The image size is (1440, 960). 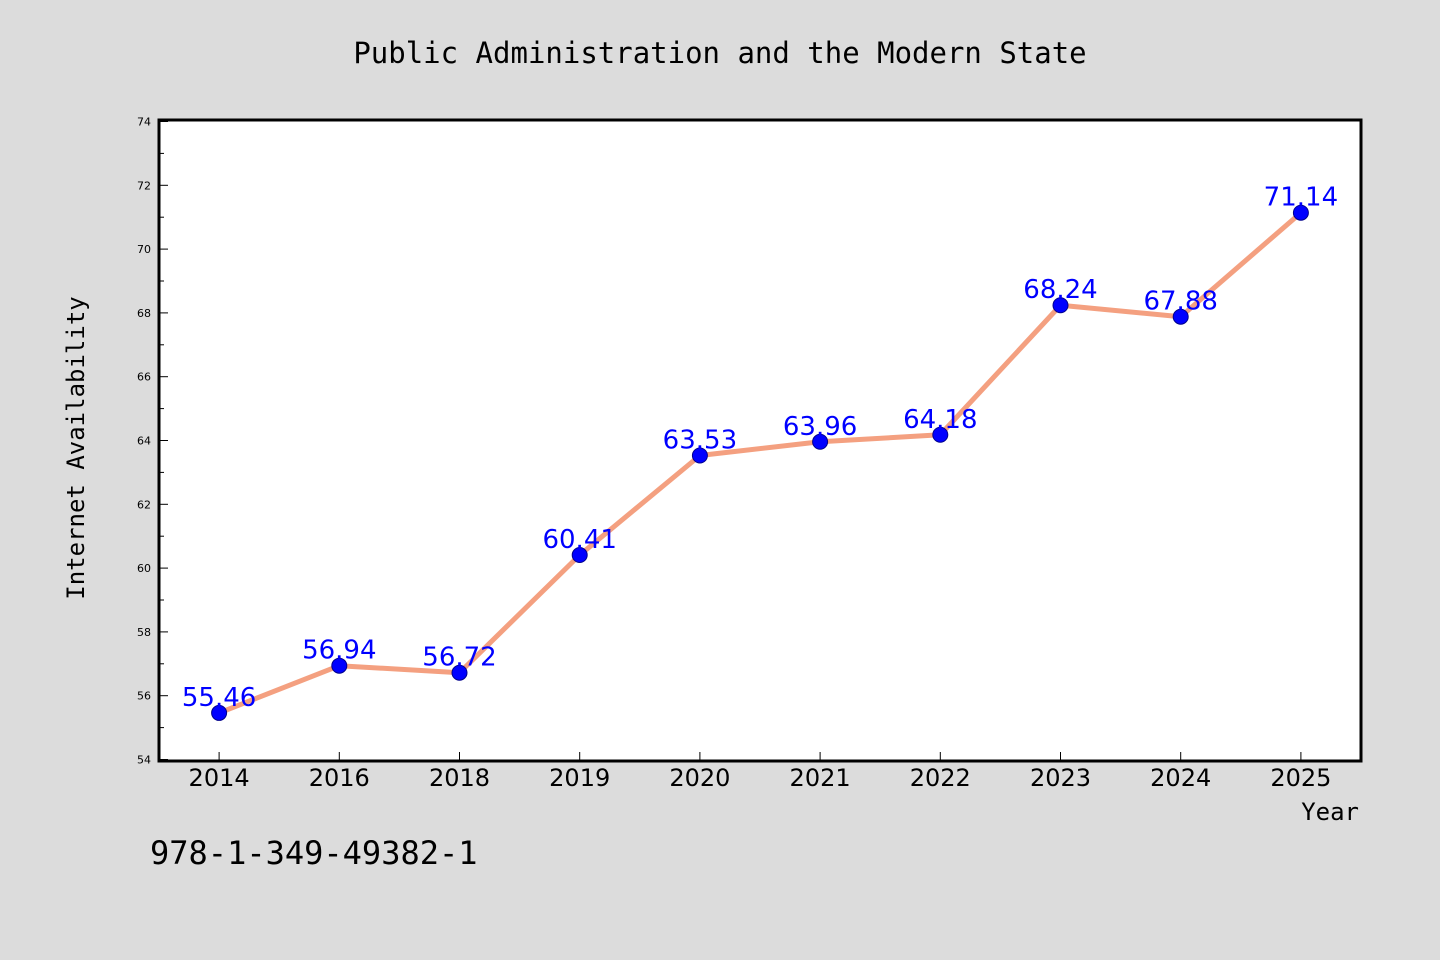 I want to click on y-tick-label: 56, so click(x=144, y=696).